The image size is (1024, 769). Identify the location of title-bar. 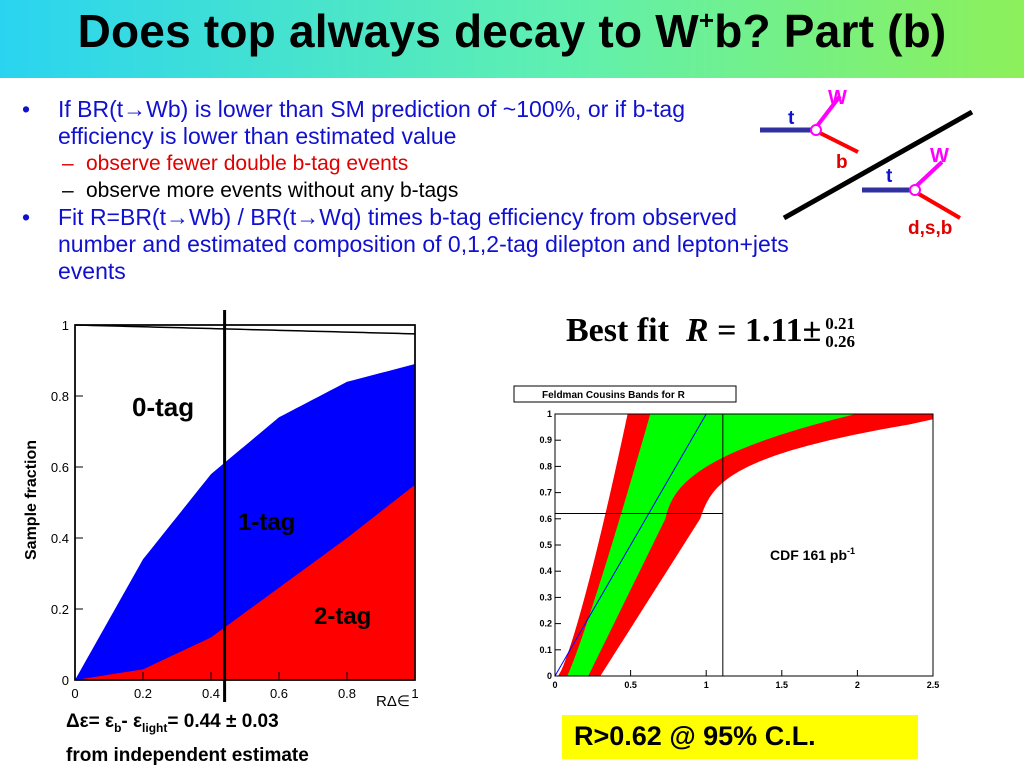
(512, 39).